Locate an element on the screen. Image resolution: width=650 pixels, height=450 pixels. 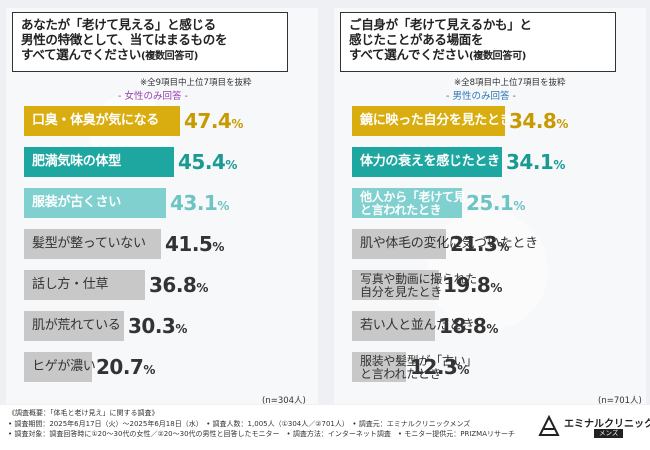
bar-row: 写真や動画に撮られた 自分を見たとき 19.8% is located at coordinates (492, 285).